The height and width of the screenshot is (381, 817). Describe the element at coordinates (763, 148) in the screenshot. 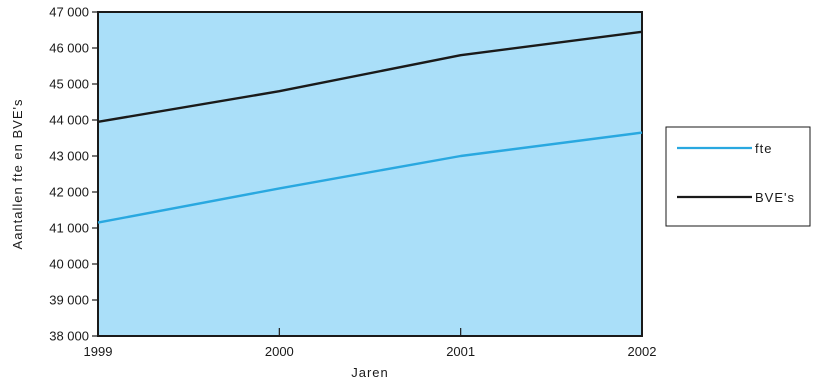

I see `legend-label-fte: fte` at that location.